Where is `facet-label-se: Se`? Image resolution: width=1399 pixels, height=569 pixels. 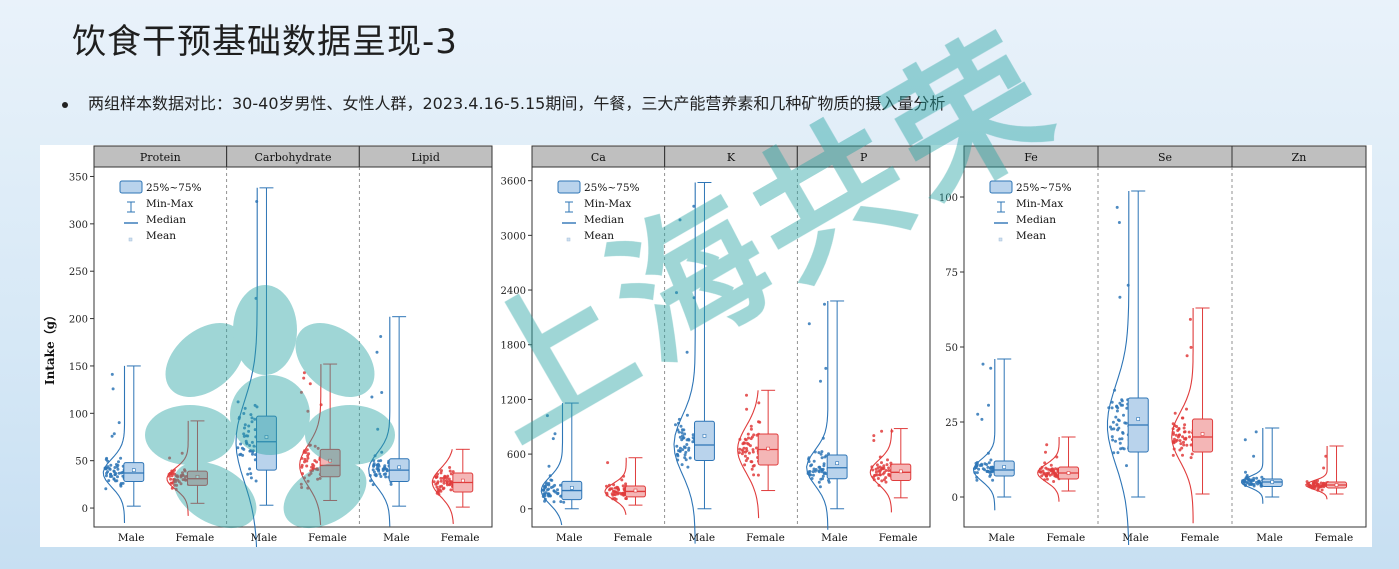
facet-label-se: Se is located at coordinates (1165, 157).